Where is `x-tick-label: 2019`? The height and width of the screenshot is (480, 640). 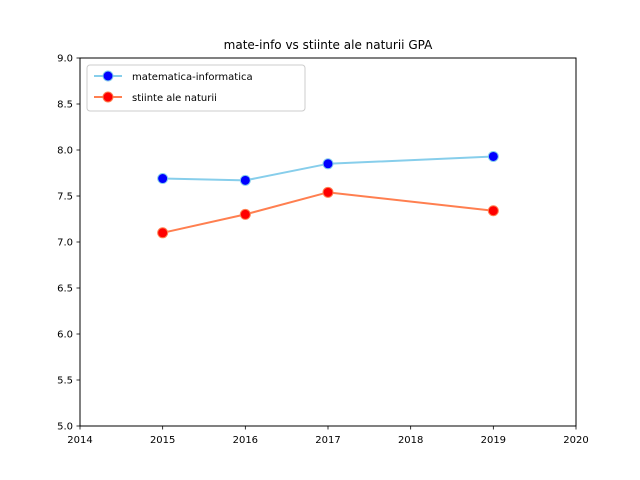 x-tick-label: 2019 is located at coordinates (493, 440).